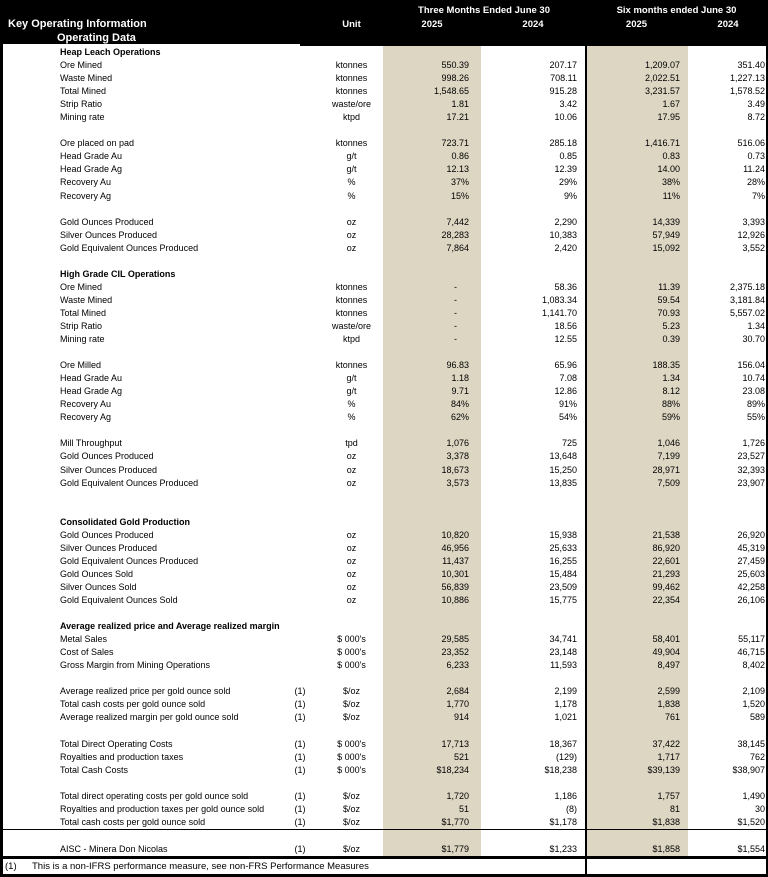 The image size is (768, 877). I want to click on value-6m-2024: 1,227.13, so click(747, 78).